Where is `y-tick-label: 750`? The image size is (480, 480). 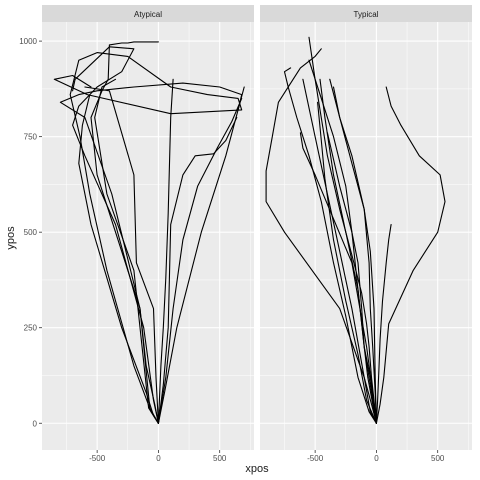 y-tick-label: 750 is located at coordinates (31, 137).